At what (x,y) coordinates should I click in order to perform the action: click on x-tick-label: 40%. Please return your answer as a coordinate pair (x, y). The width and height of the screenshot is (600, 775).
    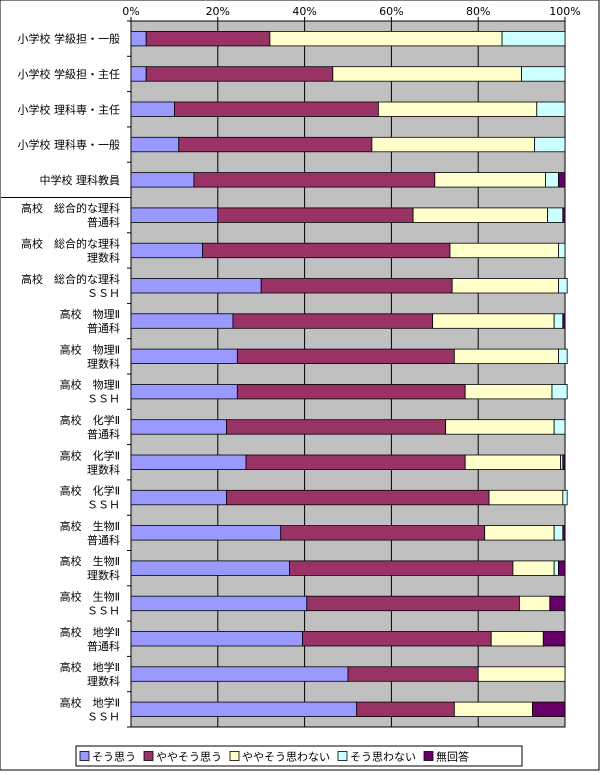
    Looking at the image, I should click on (304, 11).